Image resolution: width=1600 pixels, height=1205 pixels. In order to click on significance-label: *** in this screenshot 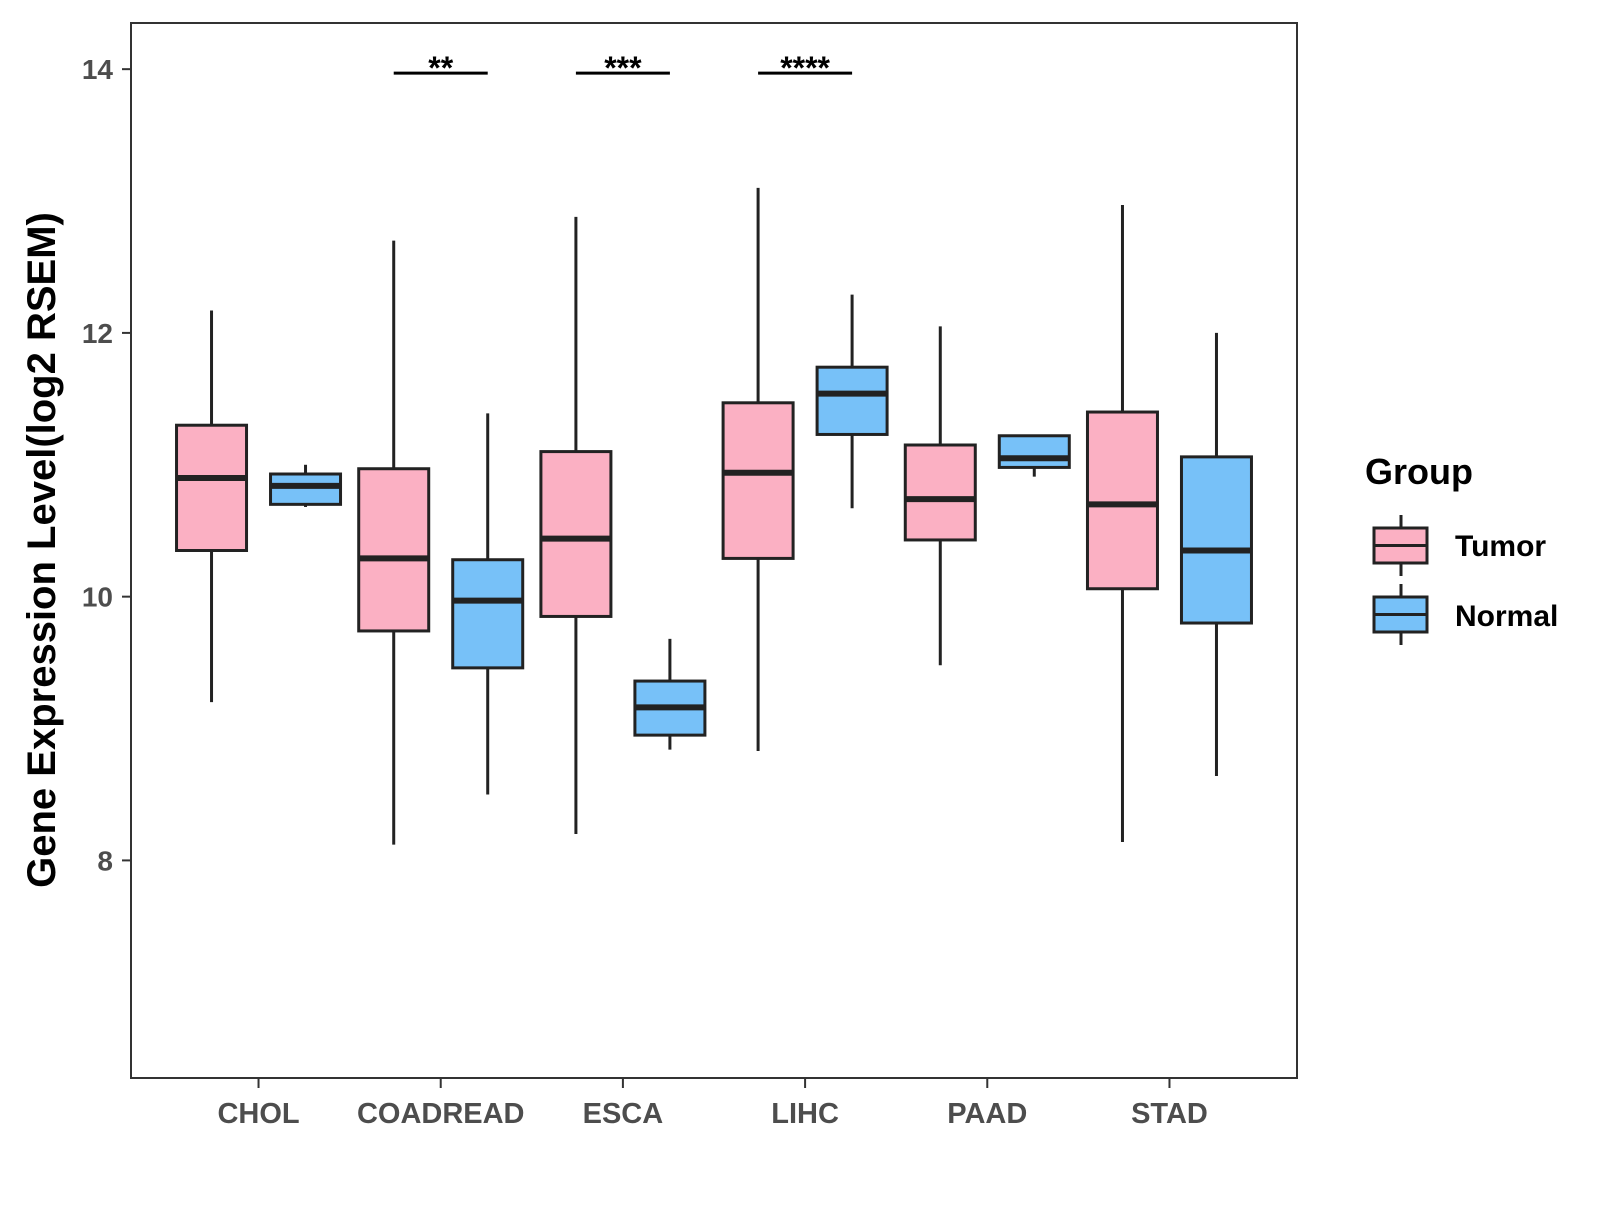, I will do `click(623, 68)`.